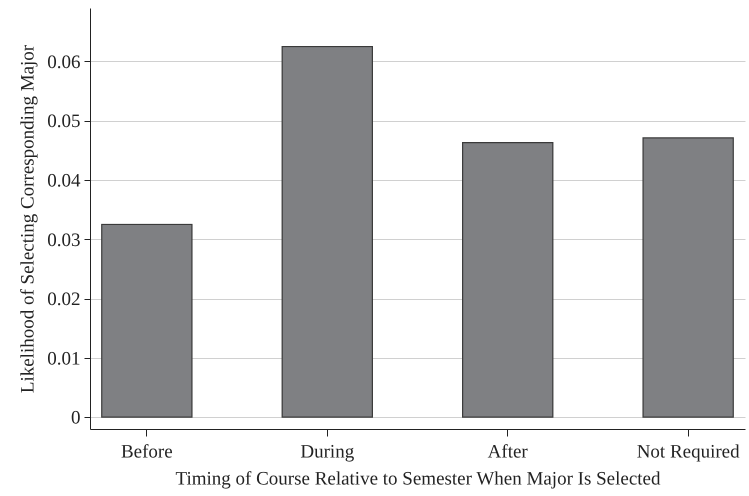  I want to click on x-tick-label: After, so click(508, 452).